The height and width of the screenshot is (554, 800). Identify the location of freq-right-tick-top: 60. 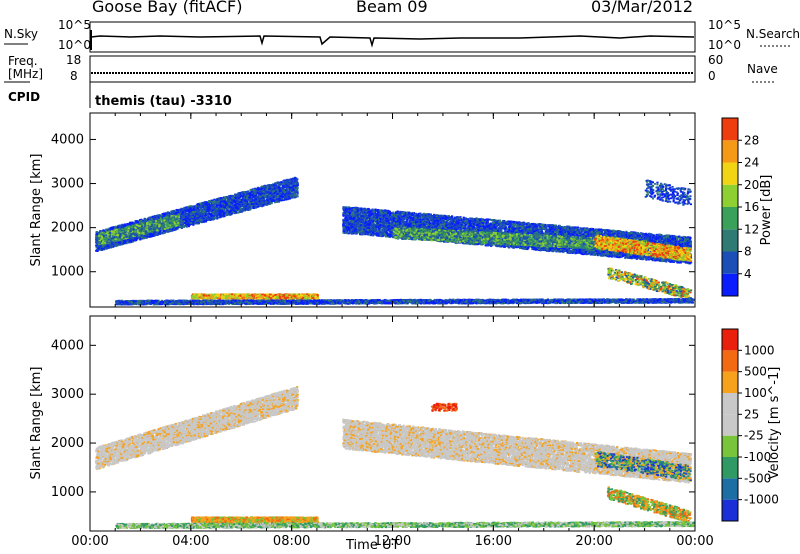
(715, 60).